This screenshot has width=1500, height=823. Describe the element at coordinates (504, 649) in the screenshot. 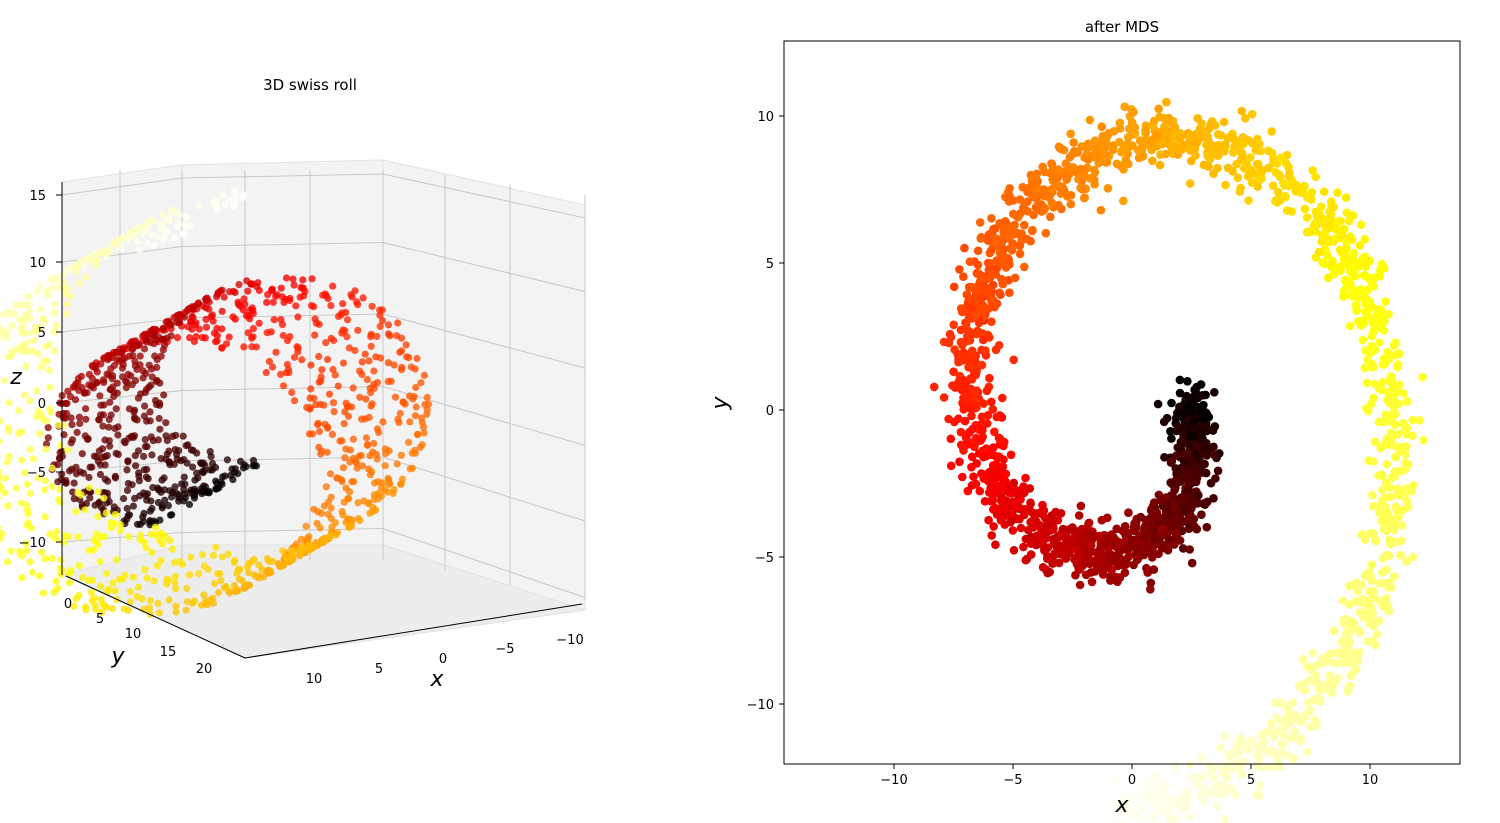

I see `x-tick-label: −5` at that location.